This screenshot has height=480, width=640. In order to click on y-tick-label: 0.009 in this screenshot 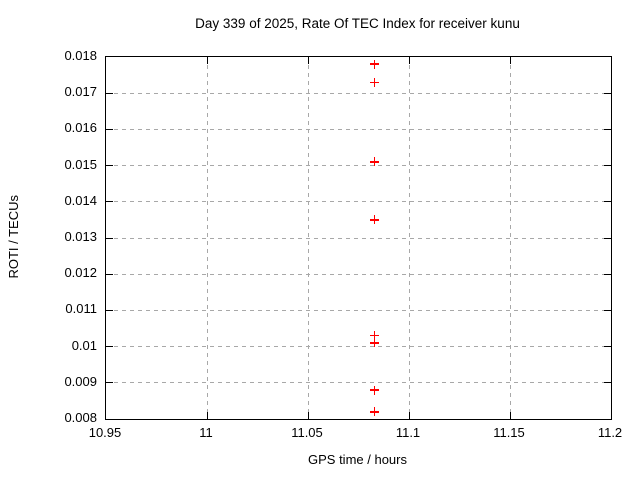, I will do `click(80, 381)`.